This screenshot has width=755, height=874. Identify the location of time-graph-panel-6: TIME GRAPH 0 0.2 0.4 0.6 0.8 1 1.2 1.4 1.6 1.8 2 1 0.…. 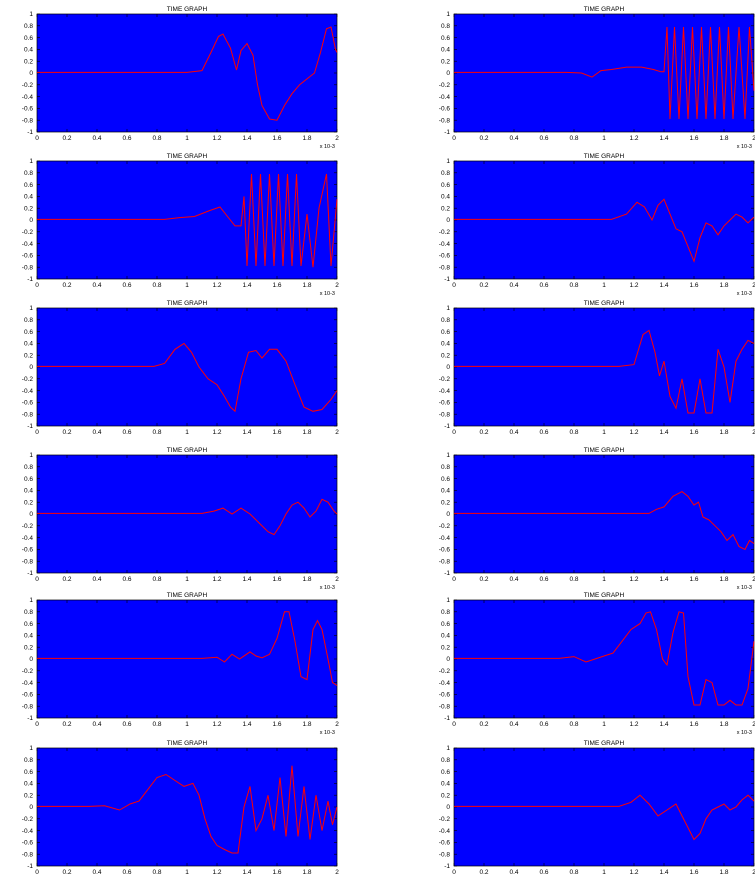
(597, 368).